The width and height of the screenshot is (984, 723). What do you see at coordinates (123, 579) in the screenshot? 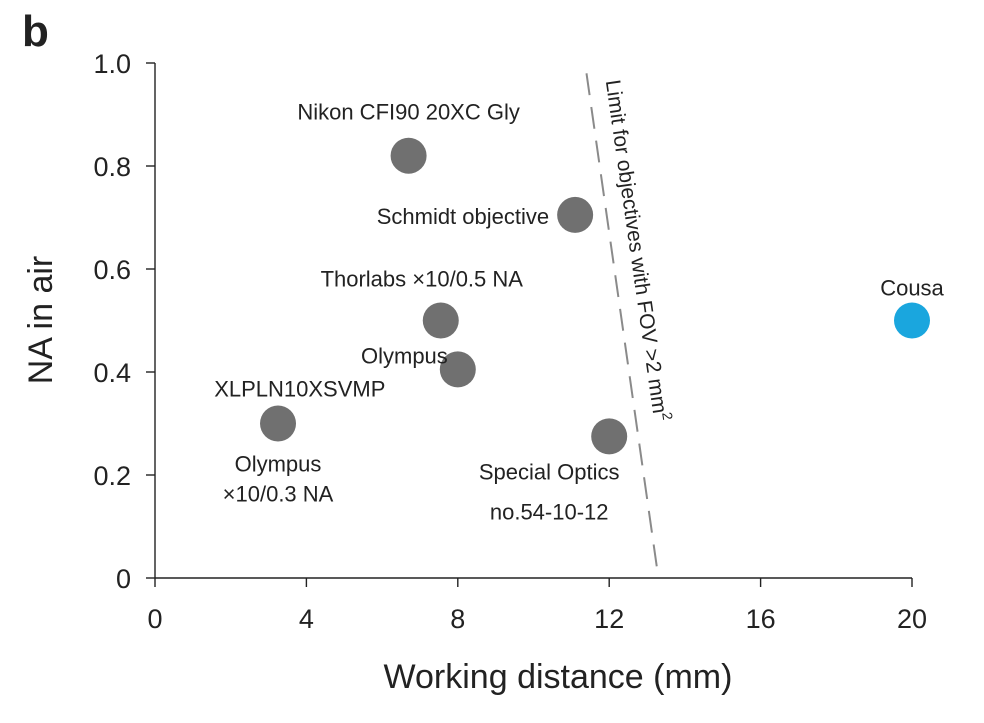
I see `y-tick-label: 0` at bounding box center [123, 579].